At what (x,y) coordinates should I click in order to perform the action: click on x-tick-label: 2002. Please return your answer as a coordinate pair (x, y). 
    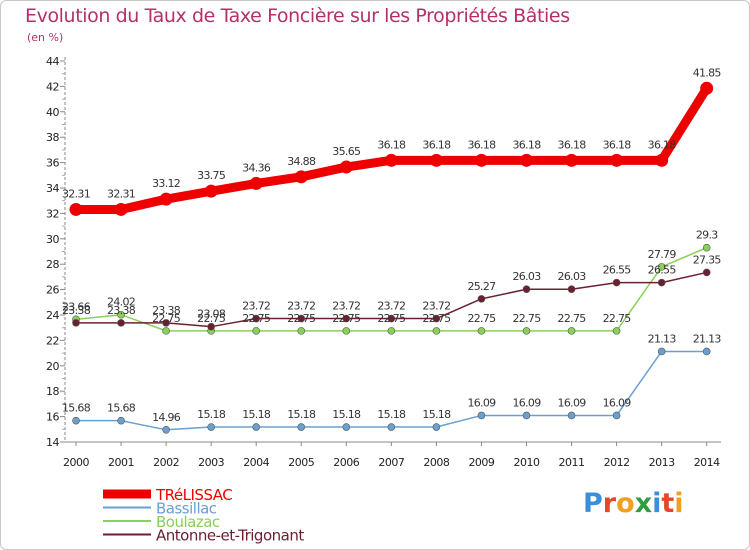
    Looking at the image, I should click on (166, 462).